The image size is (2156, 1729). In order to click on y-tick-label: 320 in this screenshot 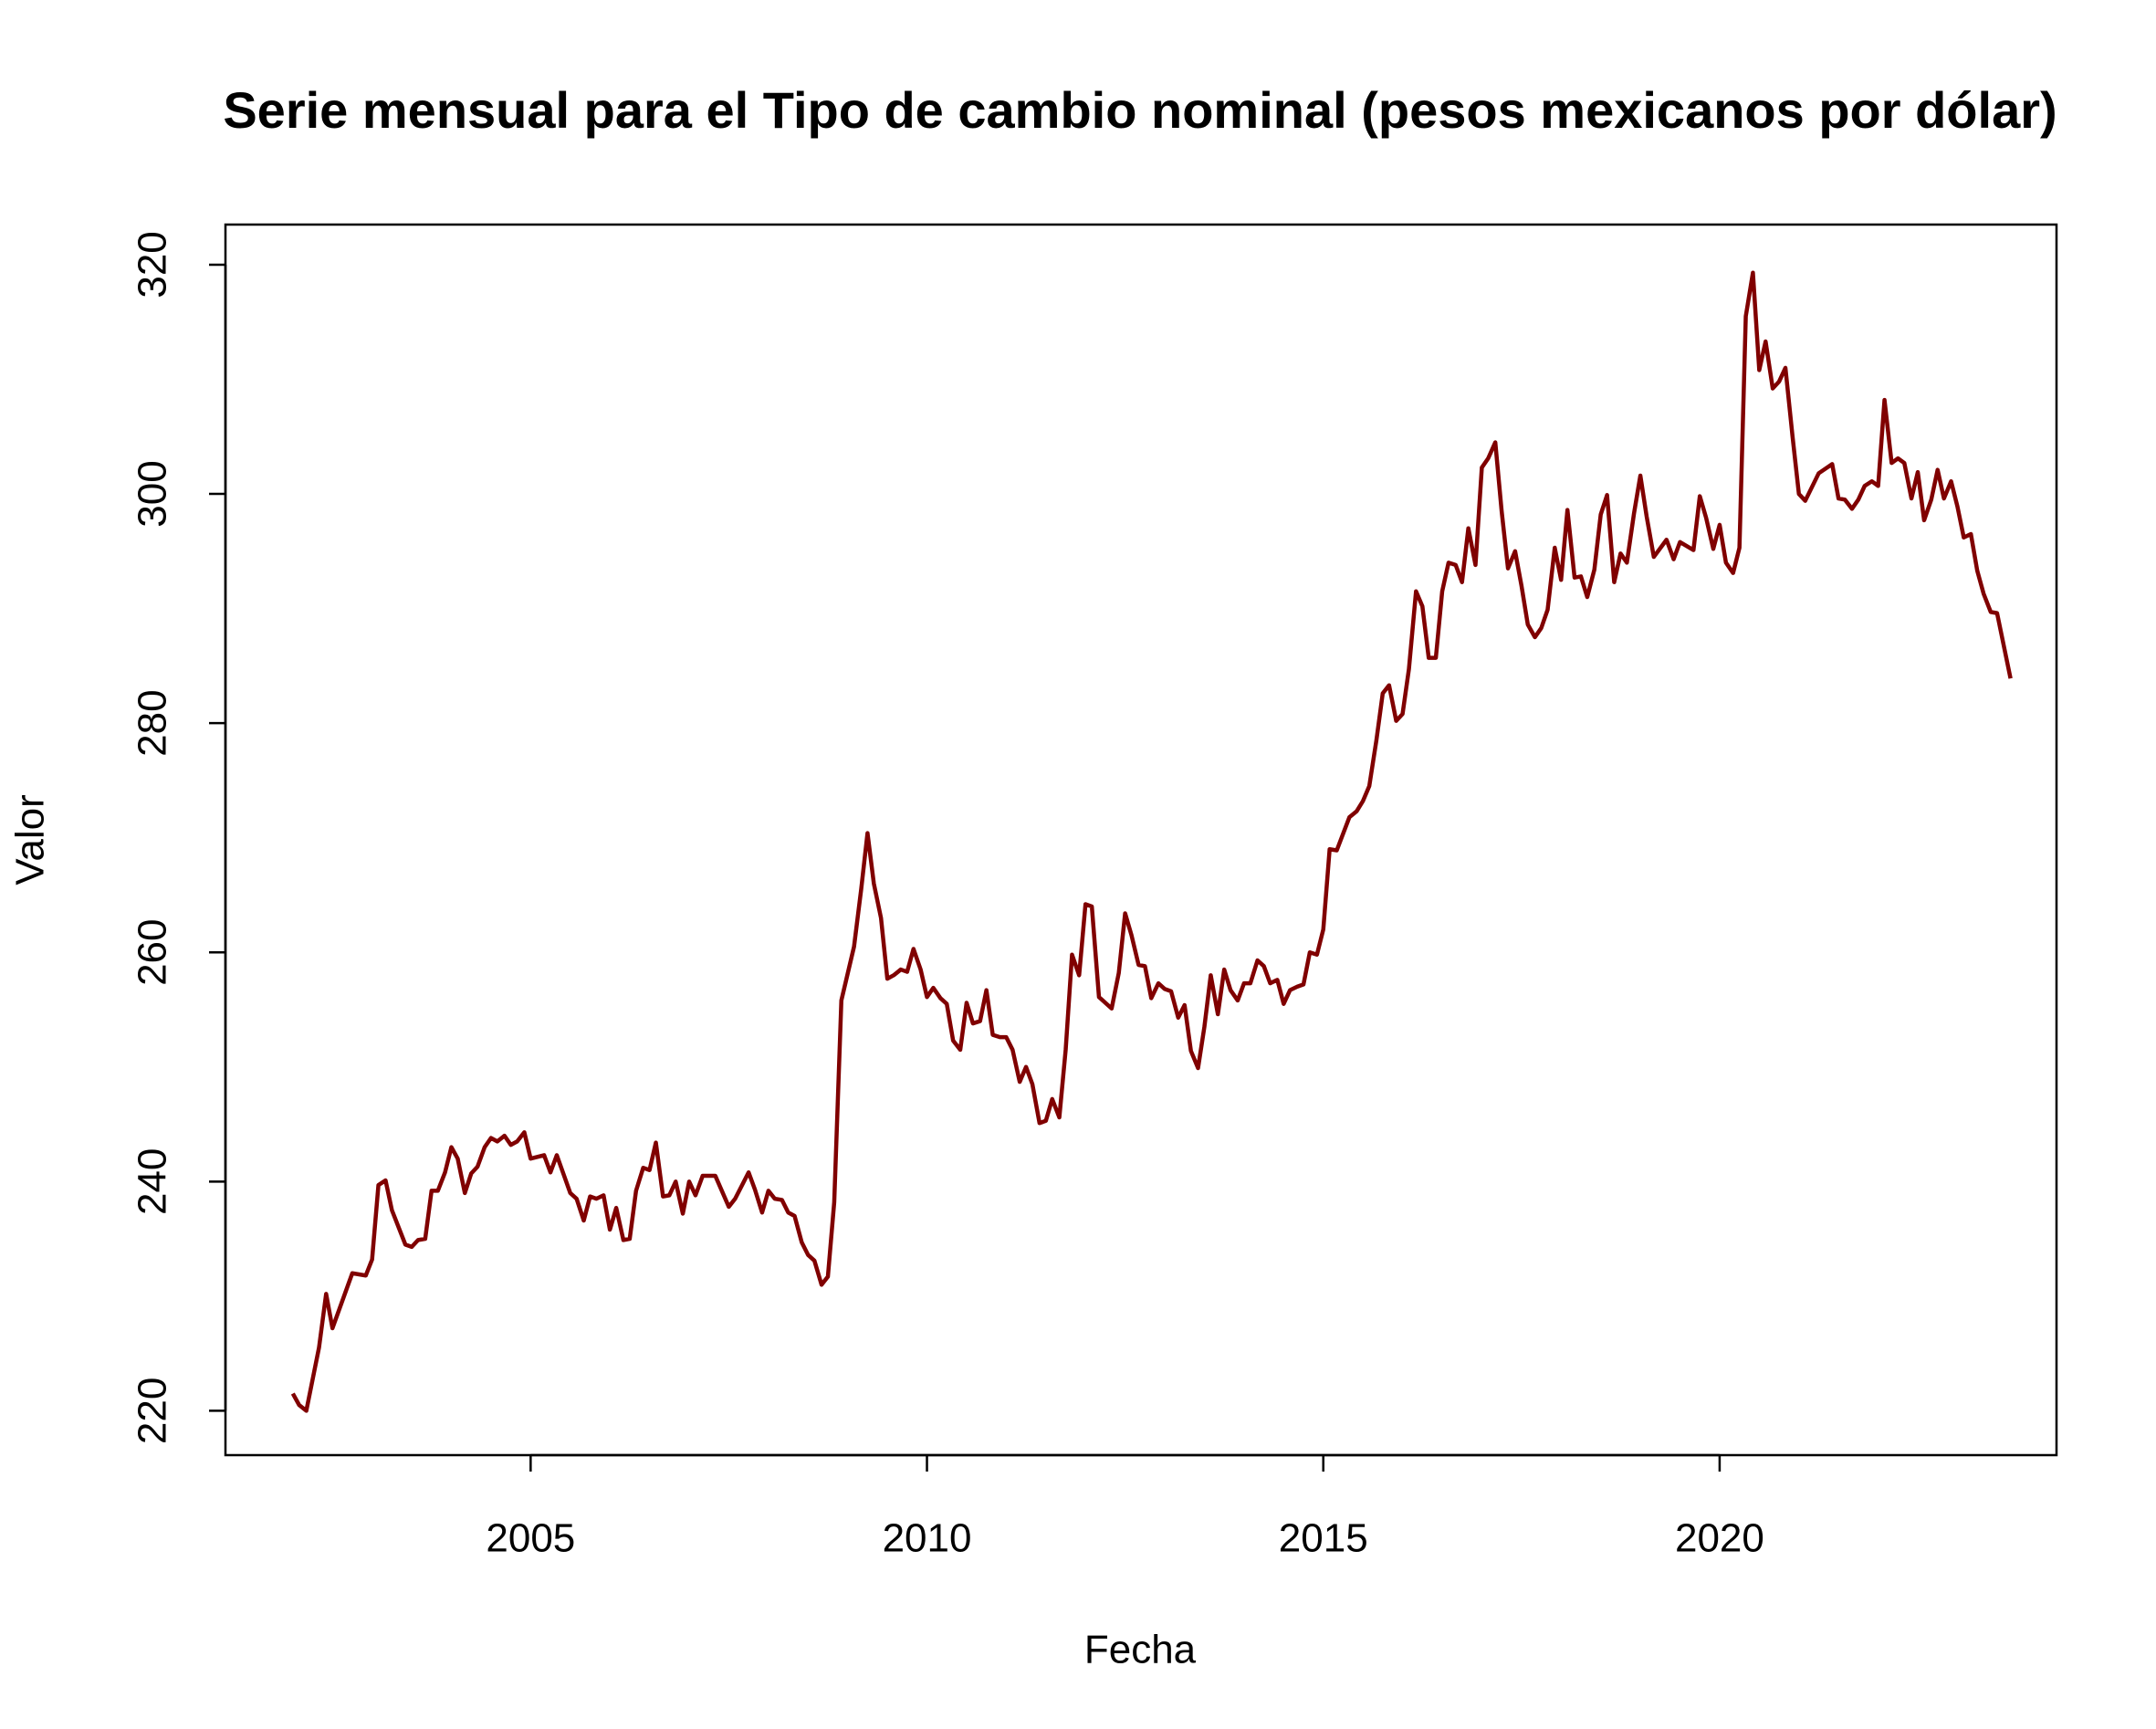, I will do `click(153, 264)`.